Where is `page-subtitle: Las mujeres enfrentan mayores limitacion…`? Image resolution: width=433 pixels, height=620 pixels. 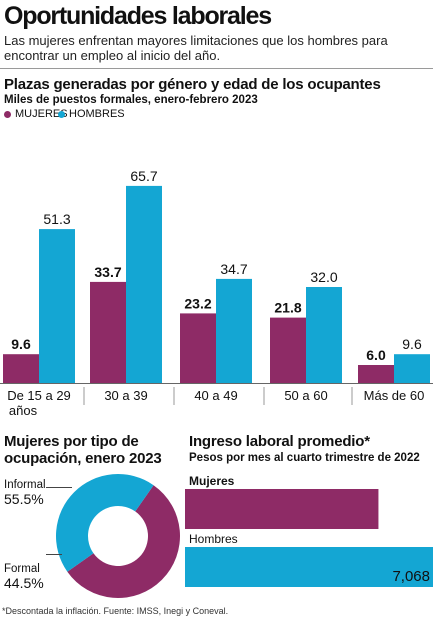 page-subtitle: Las mujeres enfrentan mayores limitacion… is located at coordinates (196, 48).